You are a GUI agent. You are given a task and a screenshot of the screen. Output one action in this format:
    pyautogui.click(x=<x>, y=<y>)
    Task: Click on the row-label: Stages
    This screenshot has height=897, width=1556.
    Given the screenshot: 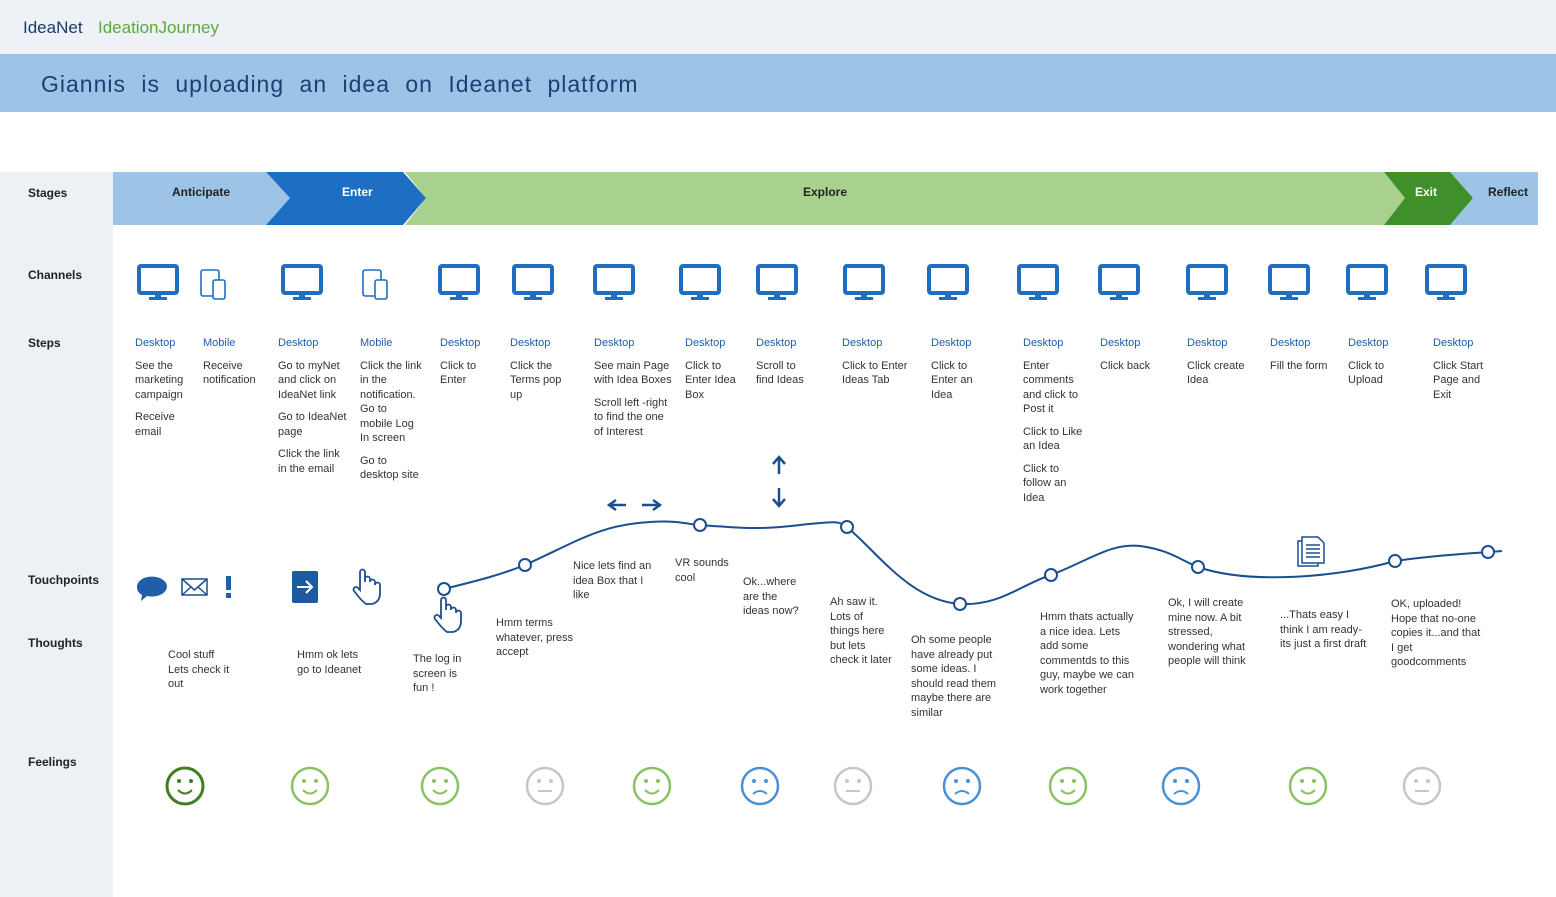 What is the action you would take?
    pyautogui.click(x=48, y=193)
    